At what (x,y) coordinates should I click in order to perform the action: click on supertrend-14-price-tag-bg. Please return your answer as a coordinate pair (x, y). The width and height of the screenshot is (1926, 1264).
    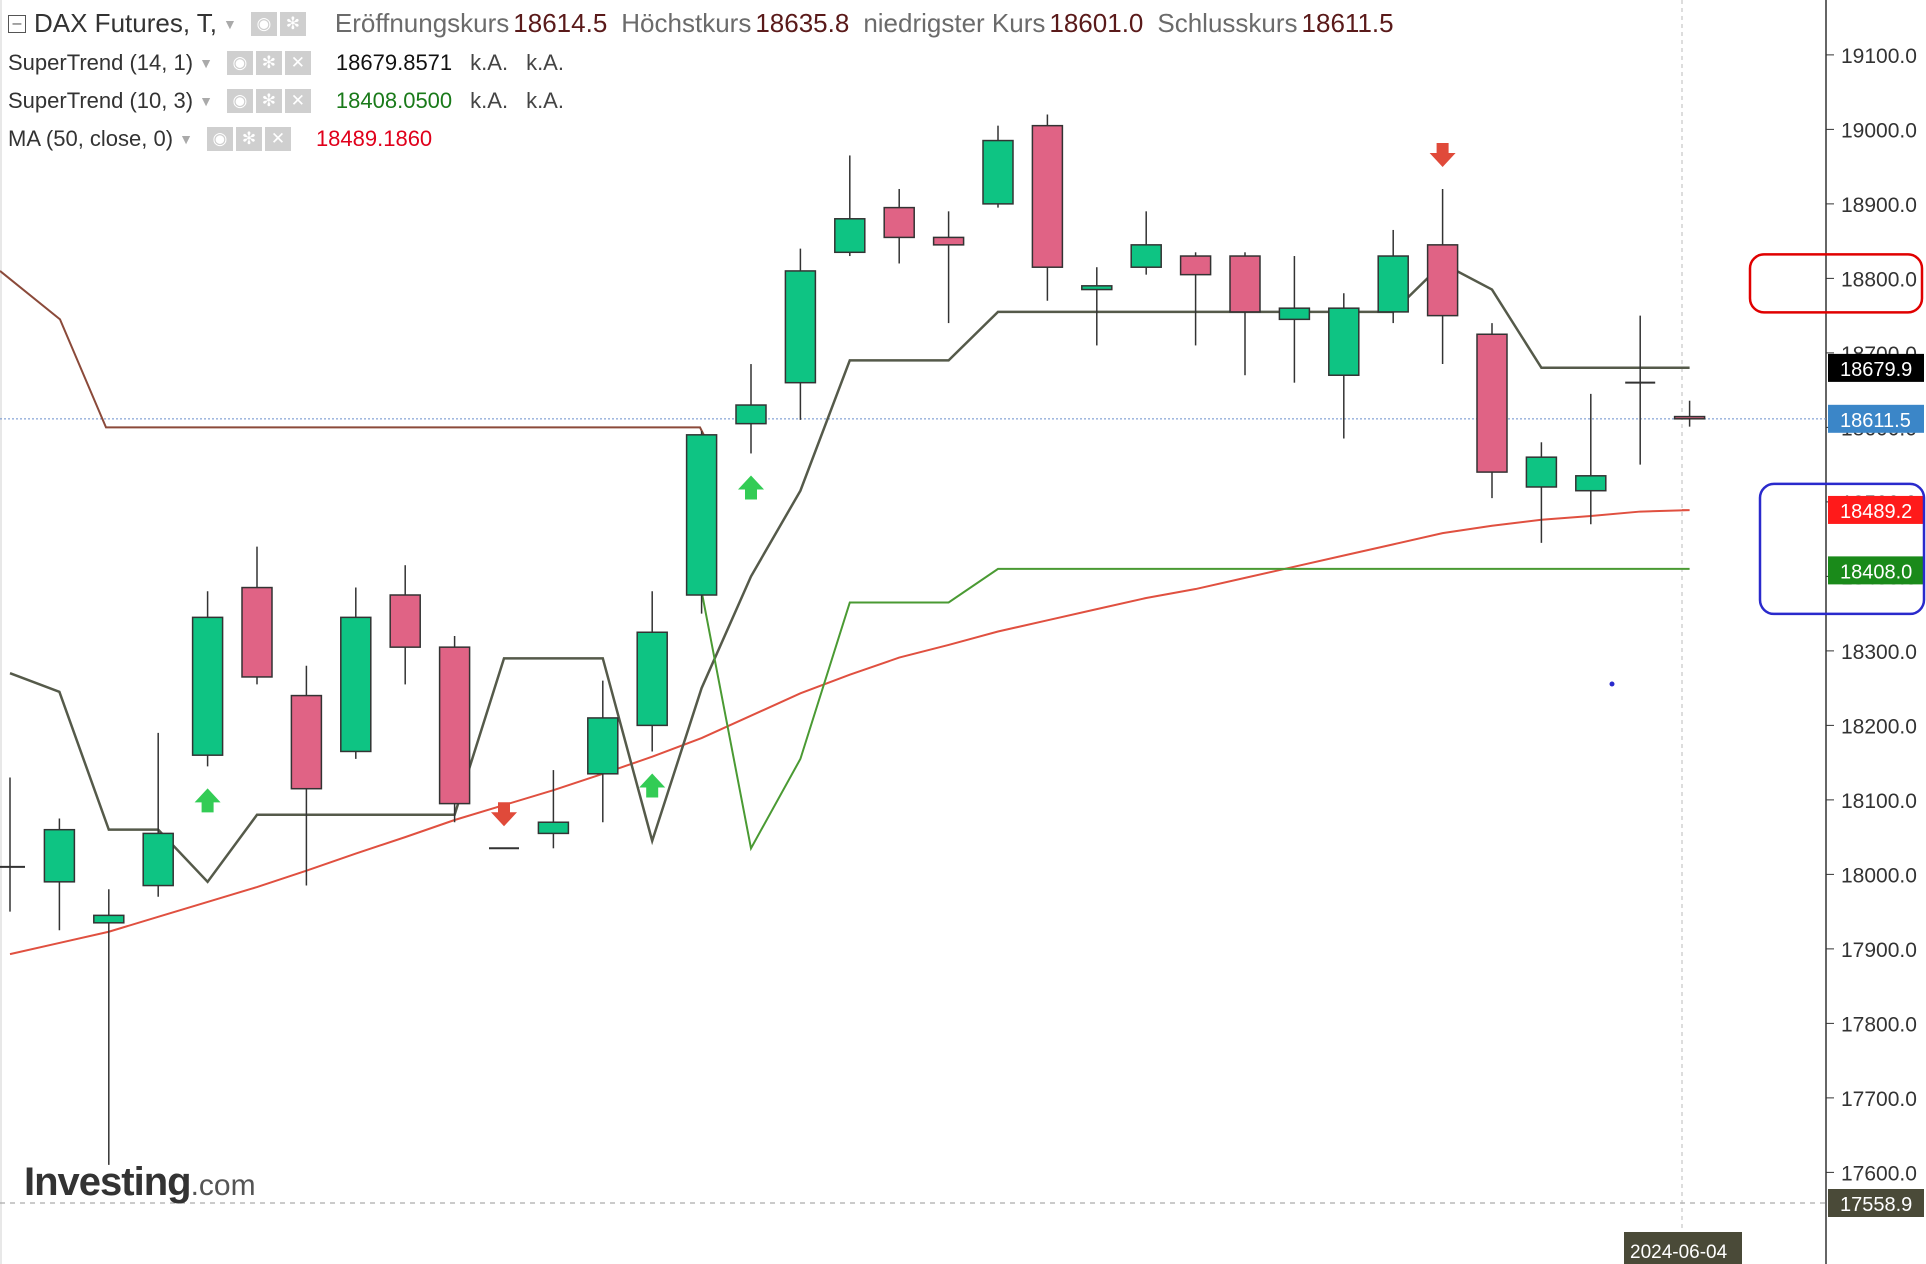
    Looking at the image, I should click on (1876, 367).